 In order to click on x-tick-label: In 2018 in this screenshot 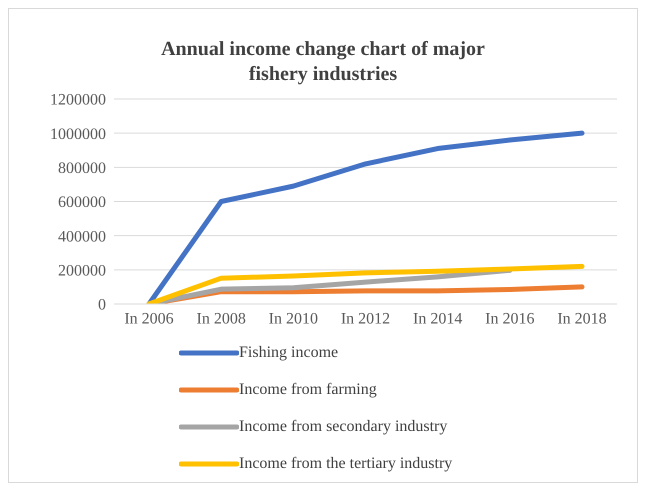, I will do `click(582, 319)`.